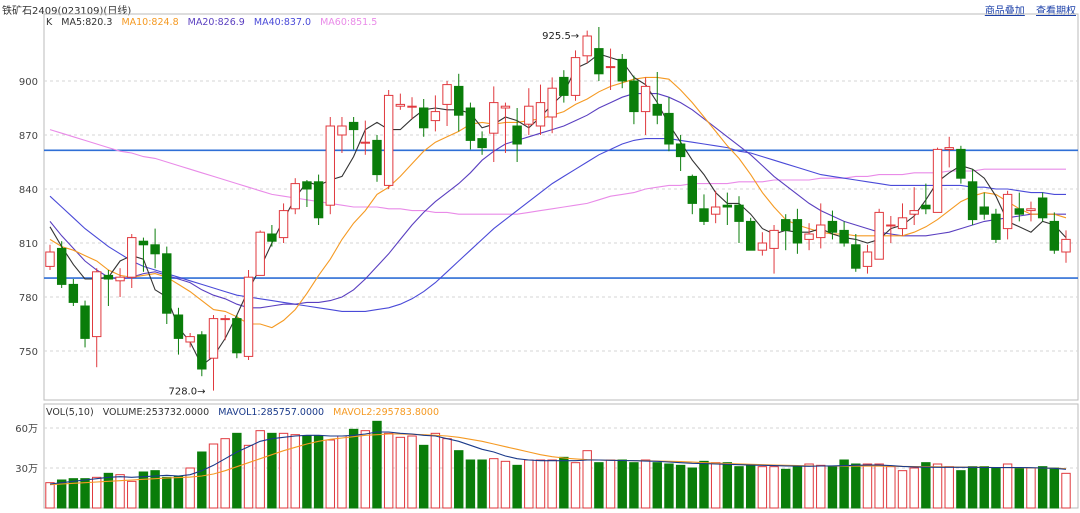 The width and height of the screenshot is (1080, 513). Describe the element at coordinates (26, 469) in the screenshot. I see `volume-tick-label: 30万` at that location.